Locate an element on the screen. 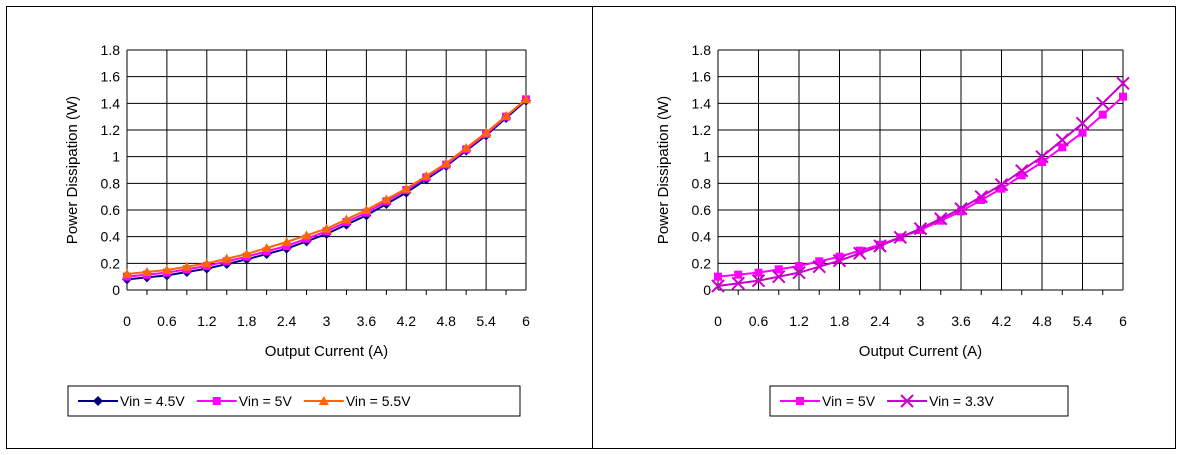  legend-marker-b is located at coordinates (907, 401).